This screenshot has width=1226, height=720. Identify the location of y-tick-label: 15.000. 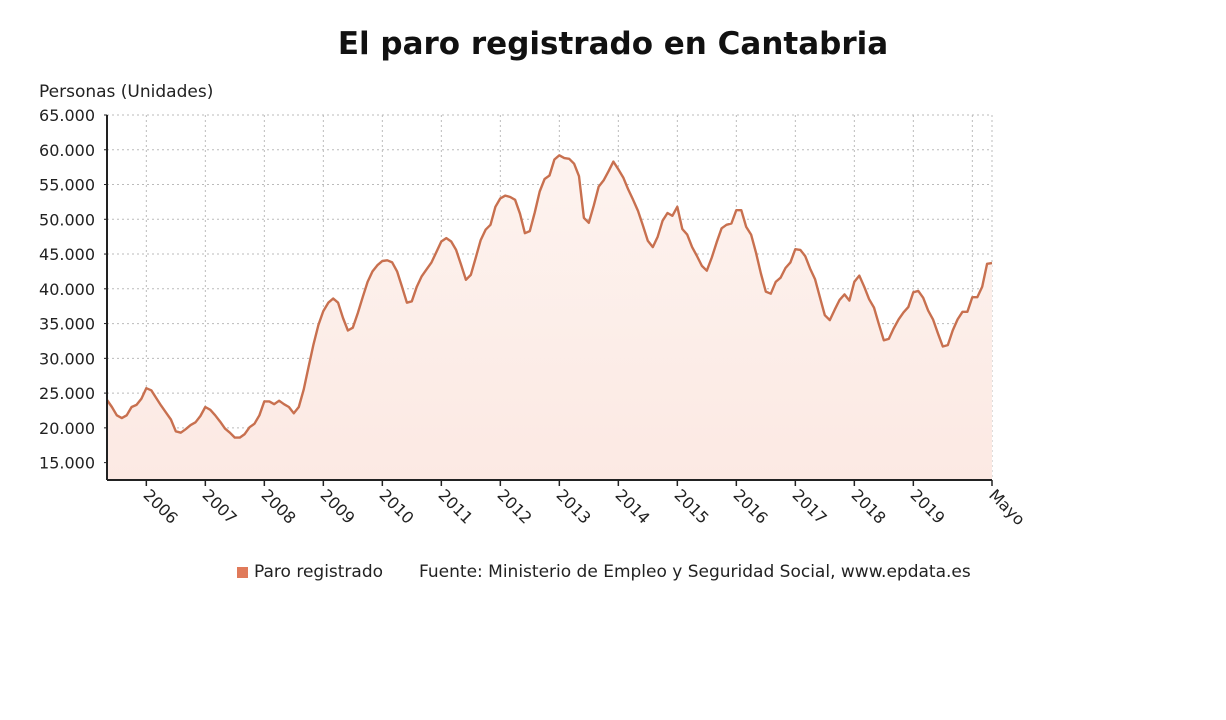
(67, 463).